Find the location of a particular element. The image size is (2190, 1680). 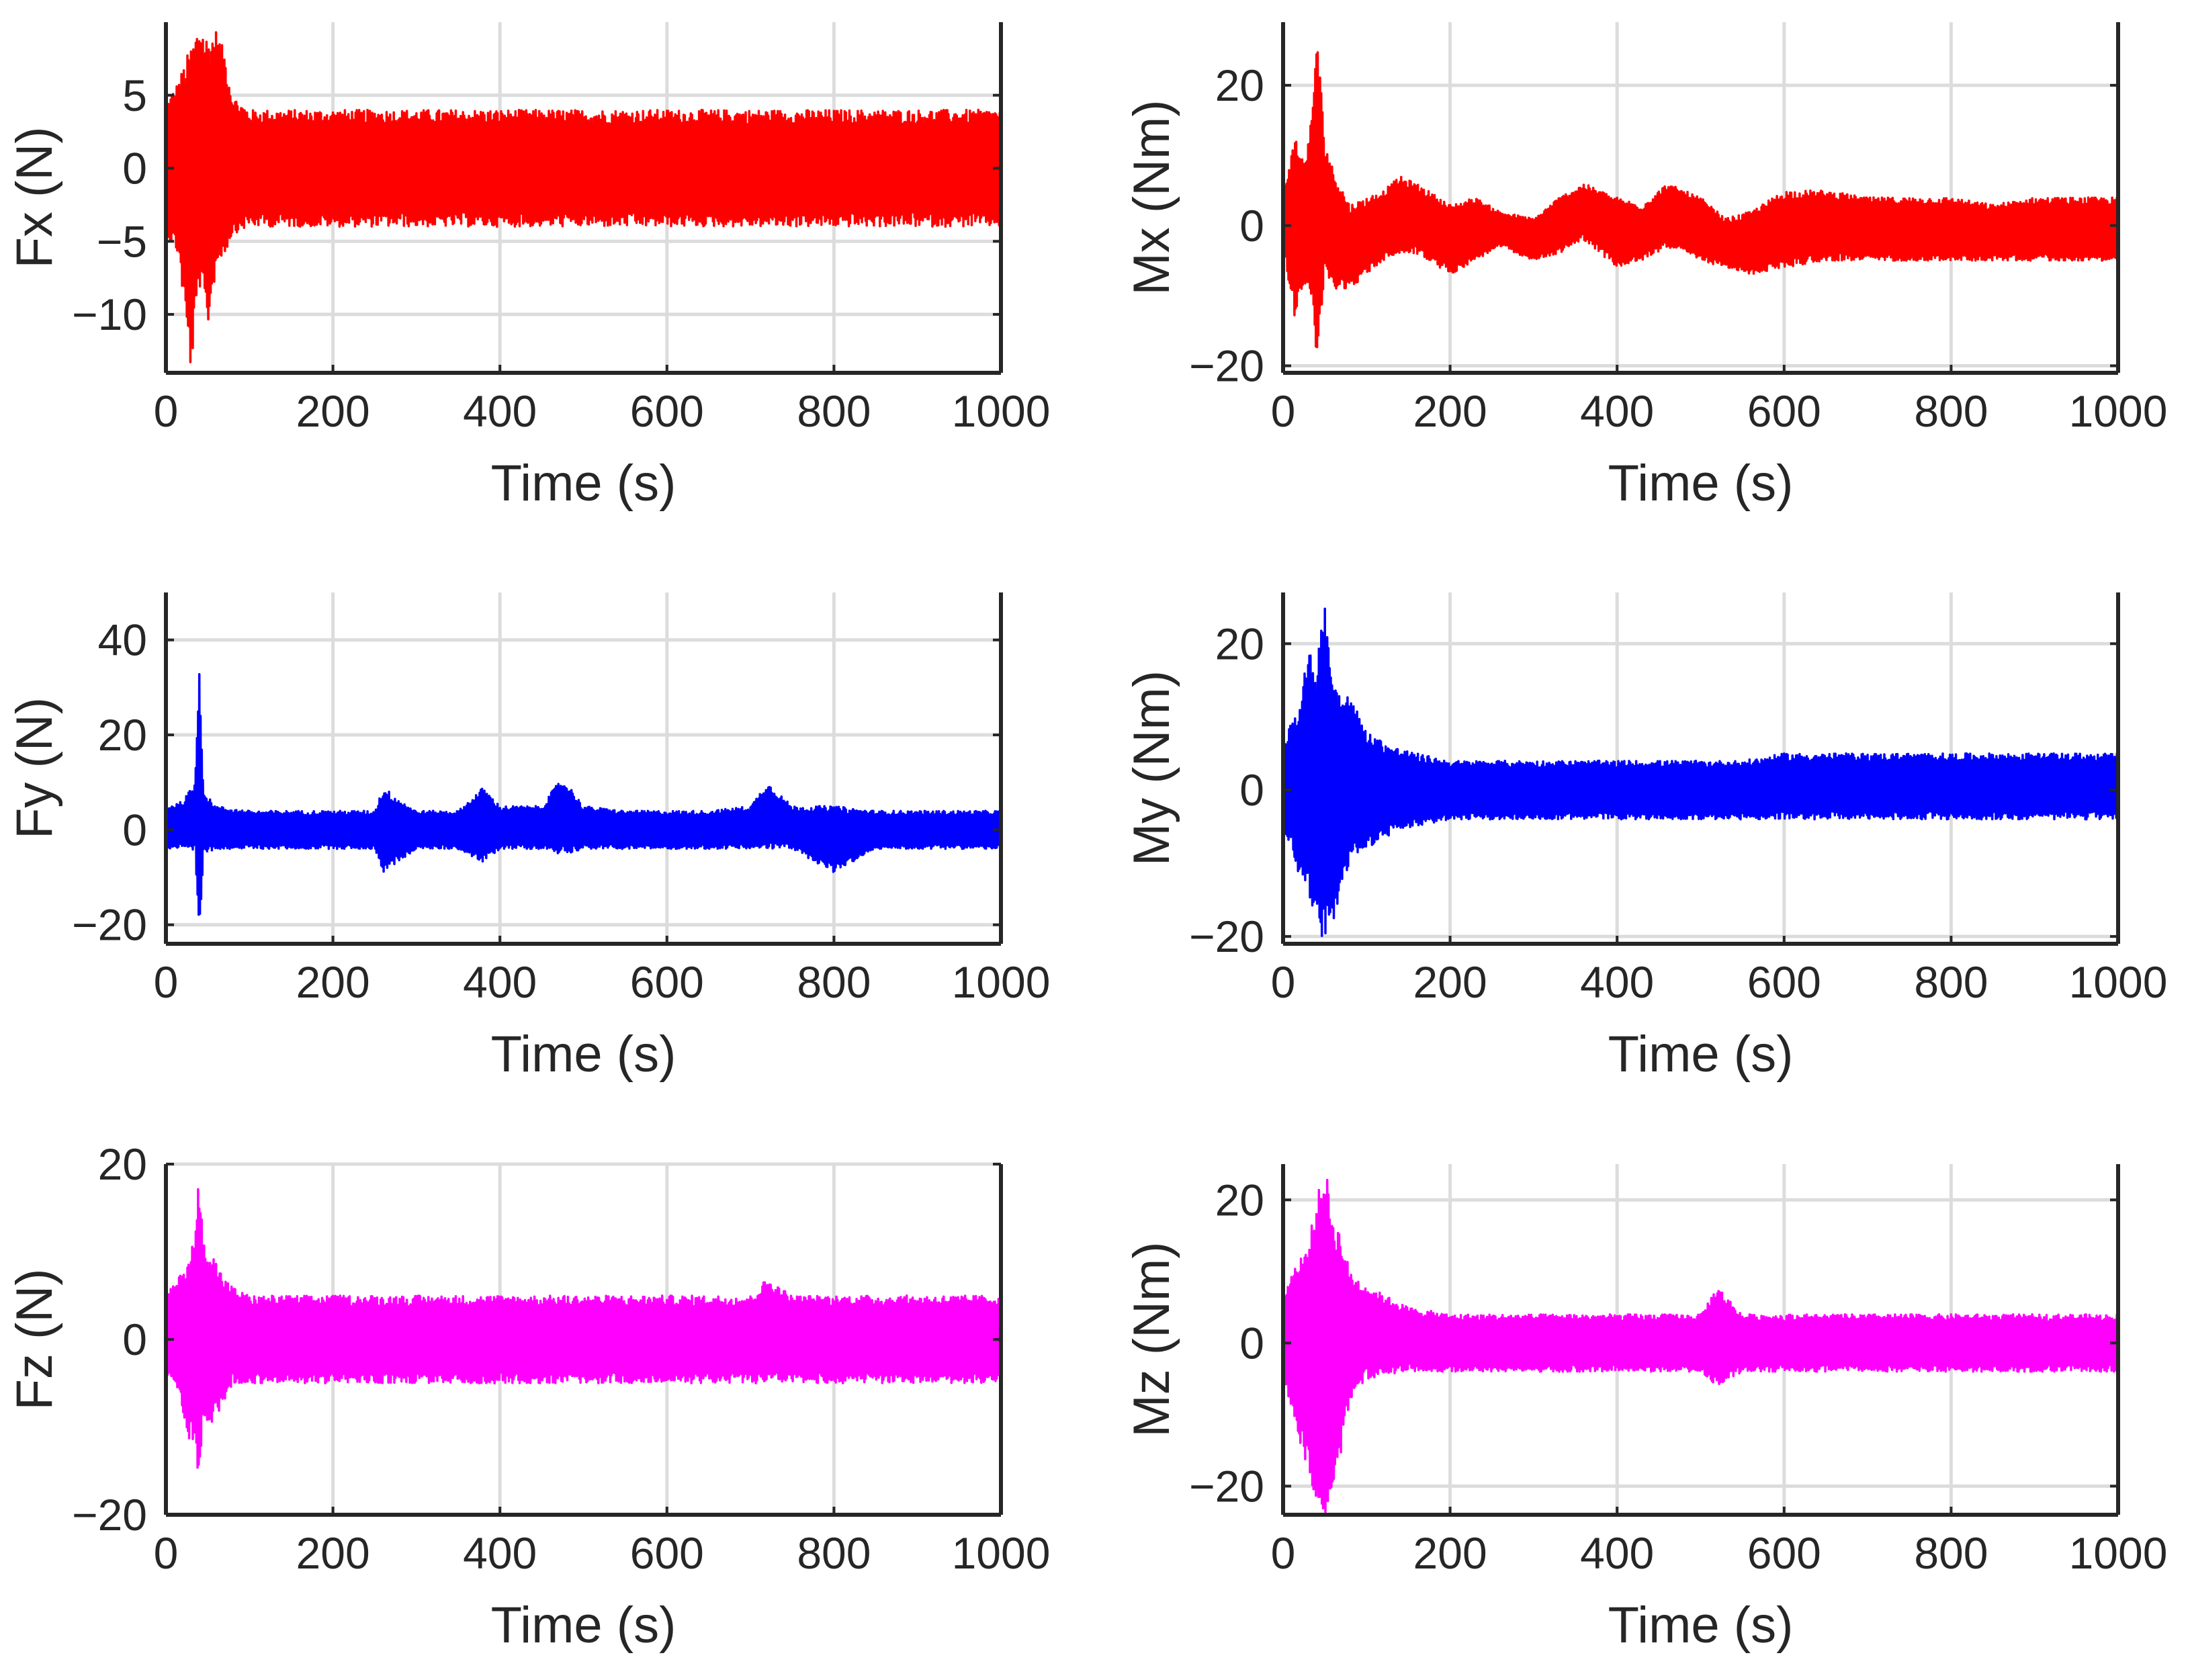

y-tick-label: −5 is located at coordinates (122, 241).